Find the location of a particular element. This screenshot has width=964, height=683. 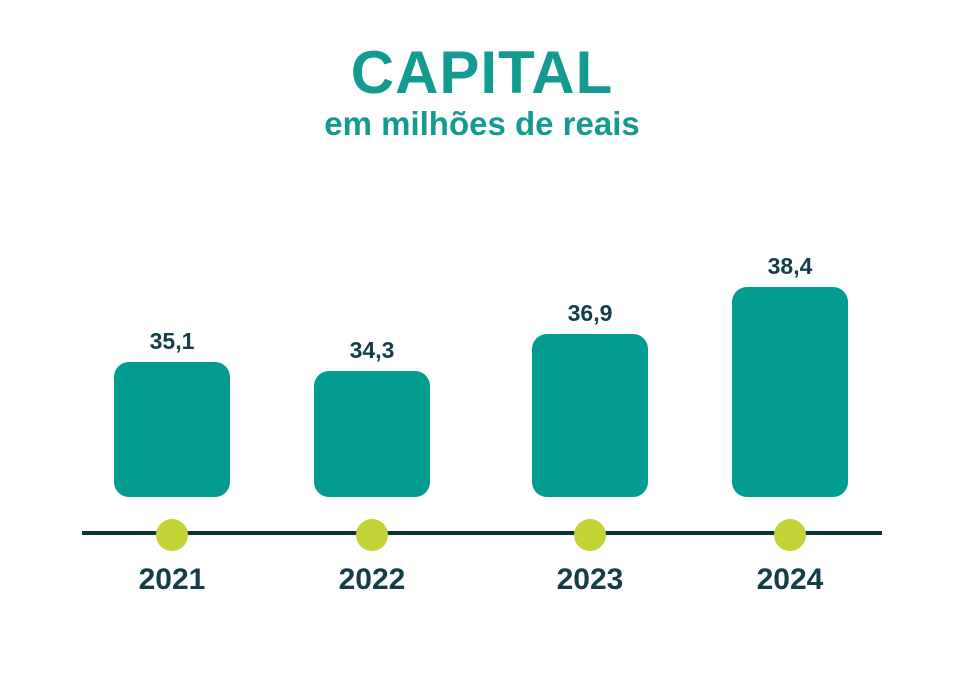

year-label: 2021 is located at coordinates (172, 579).